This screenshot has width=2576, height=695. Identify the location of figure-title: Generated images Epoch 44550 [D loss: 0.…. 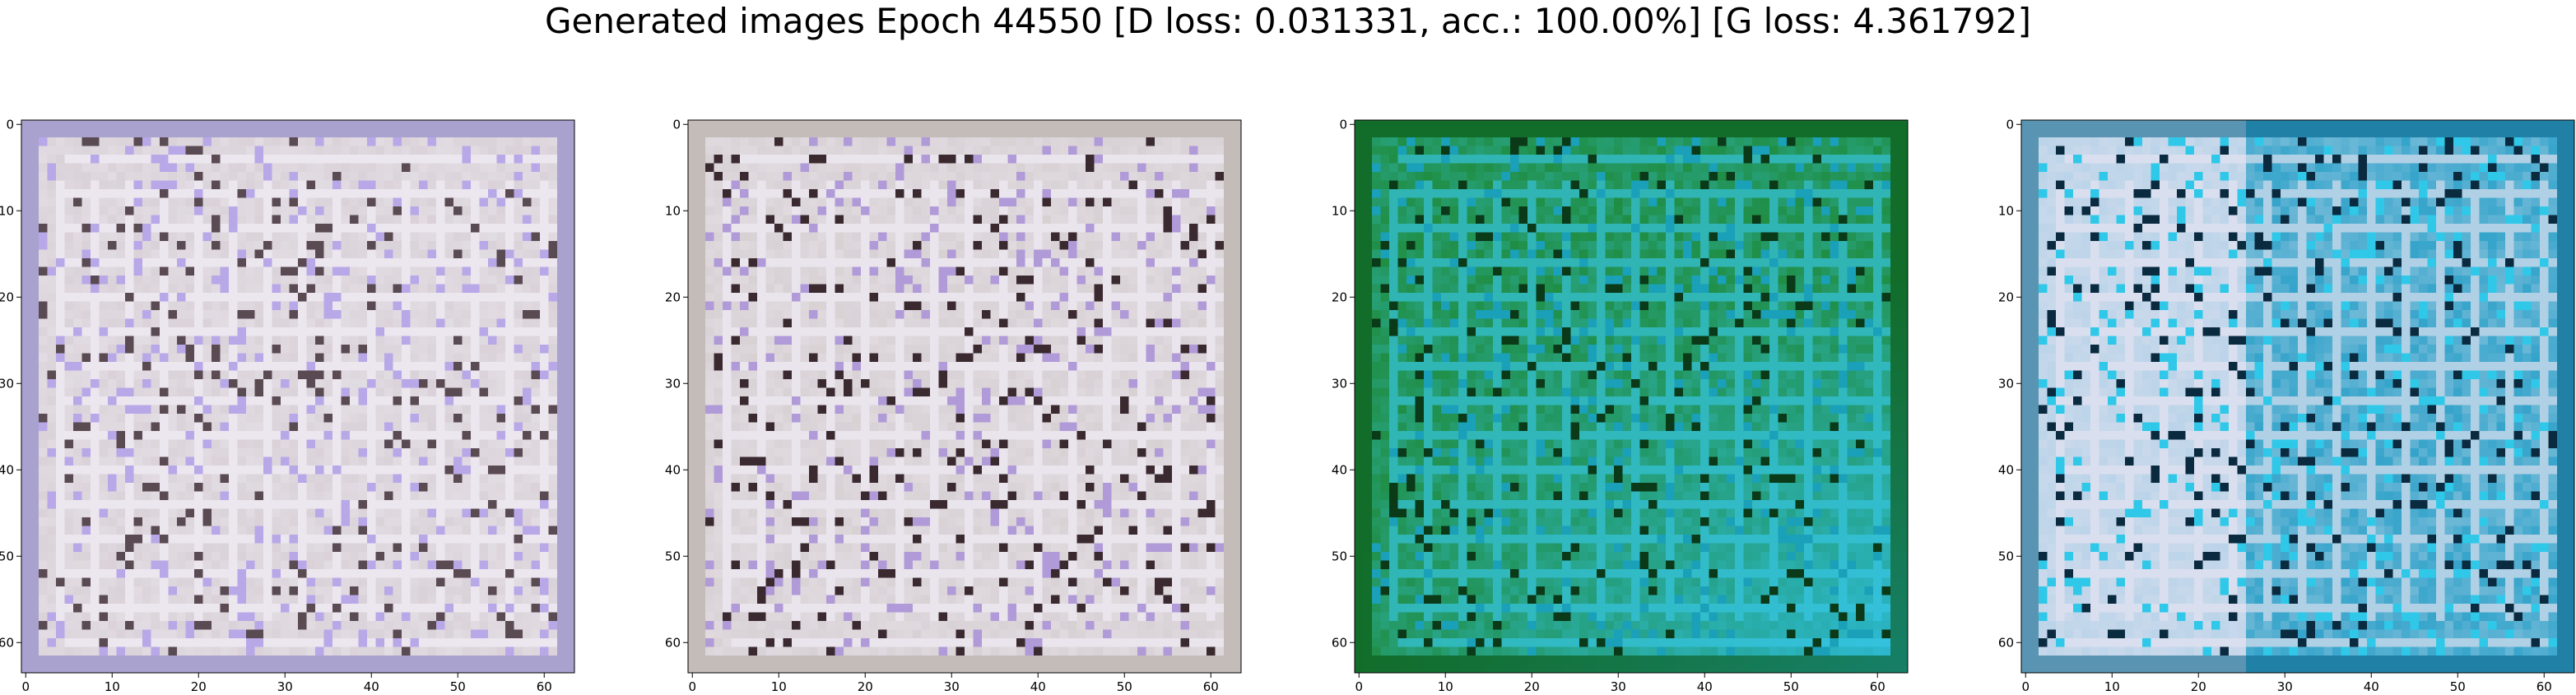
(1288, 21).